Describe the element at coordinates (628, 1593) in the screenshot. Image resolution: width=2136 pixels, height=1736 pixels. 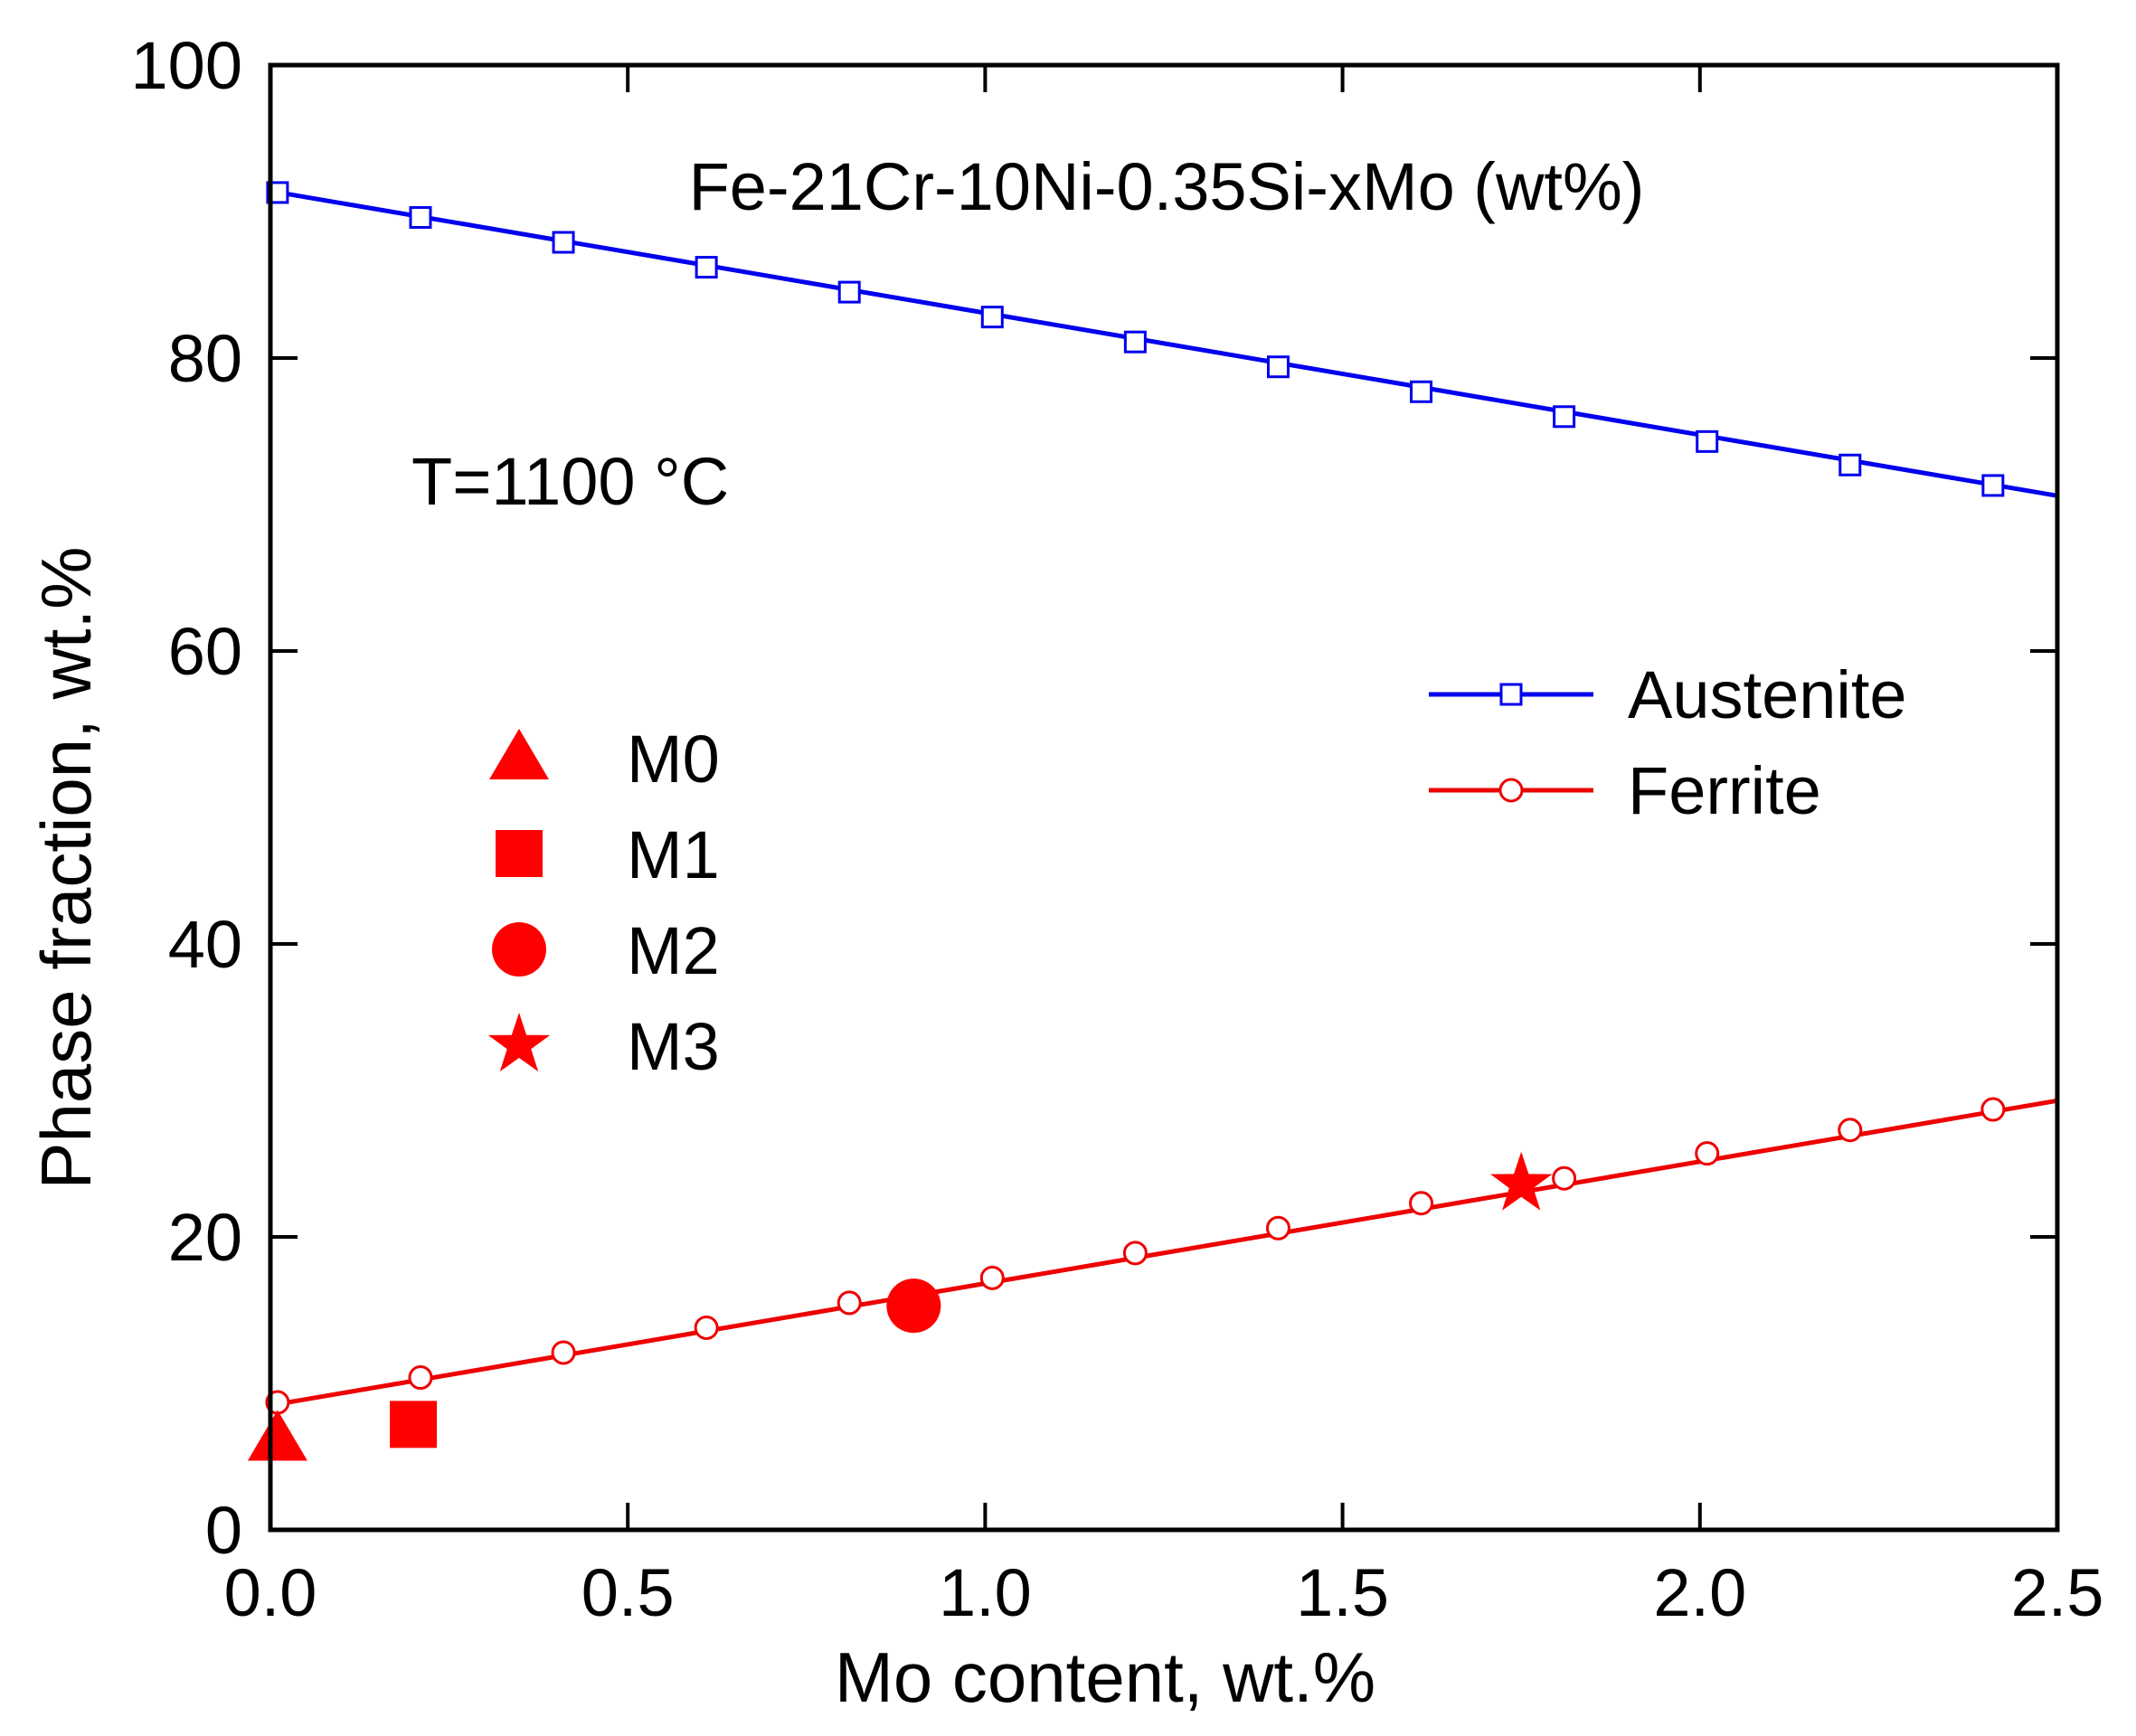
I see `x-tick-label: 0.5` at that location.